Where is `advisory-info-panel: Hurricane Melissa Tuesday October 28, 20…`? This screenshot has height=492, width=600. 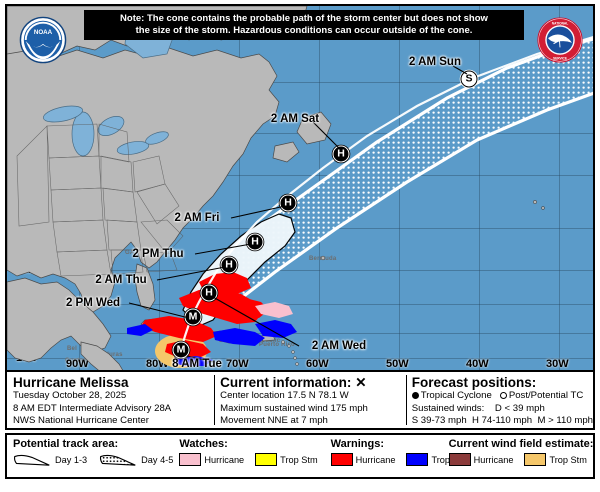
advisory-info-panel: Hurricane Melissa Tuesday October 28, 20… is located at coordinates (300, 401).